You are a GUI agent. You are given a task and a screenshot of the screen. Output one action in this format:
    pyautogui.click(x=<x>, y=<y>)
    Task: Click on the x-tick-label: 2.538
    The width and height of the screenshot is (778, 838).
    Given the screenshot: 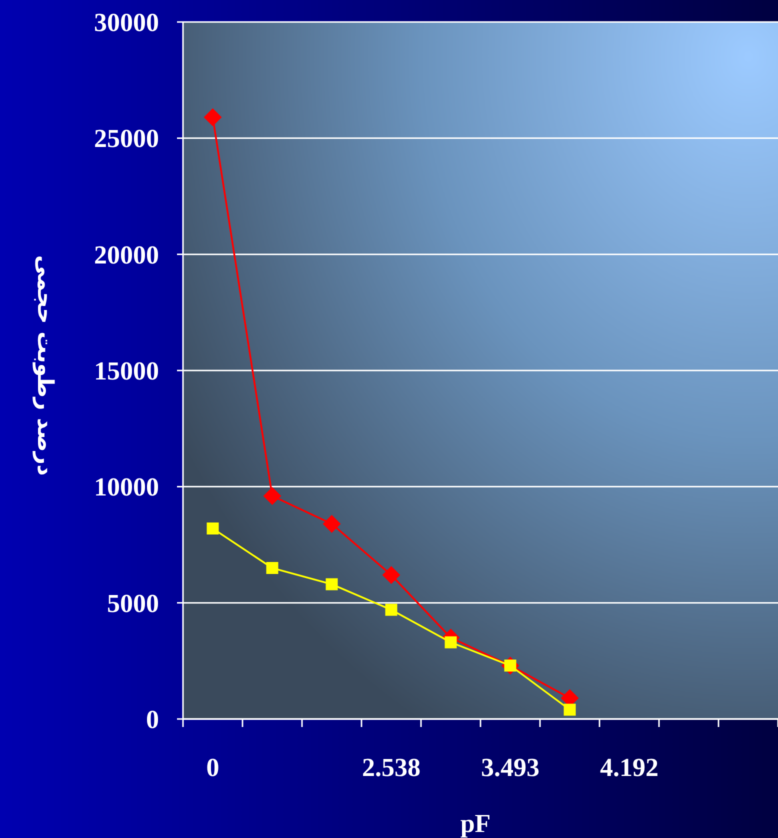 What is the action you would take?
    pyautogui.click(x=391, y=767)
    